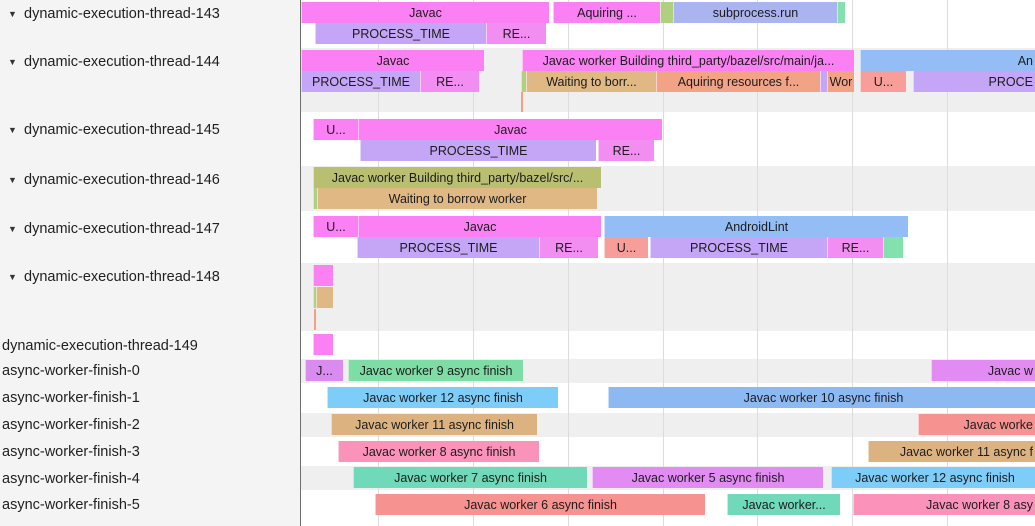  Describe the element at coordinates (100, 346) in the screenshot. I see `track-name-label: dynamic-execution-thread-149` at that location.